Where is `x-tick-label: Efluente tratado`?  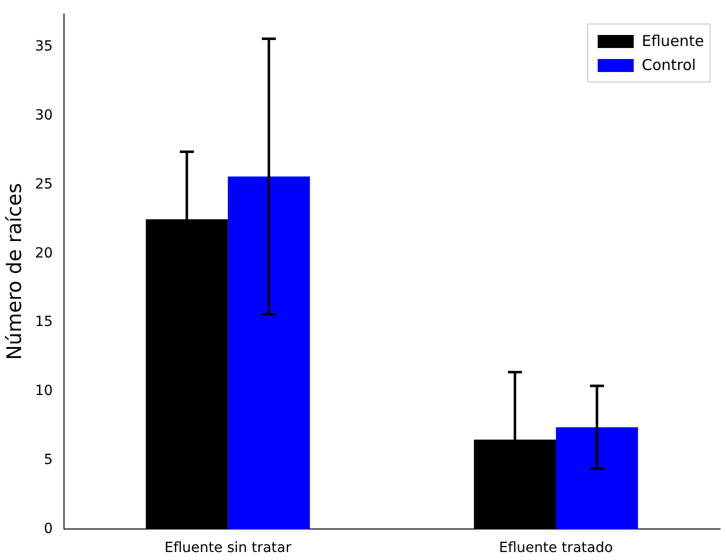 x-tick-label: Efluente tratado is located at coordinates (555, 548).